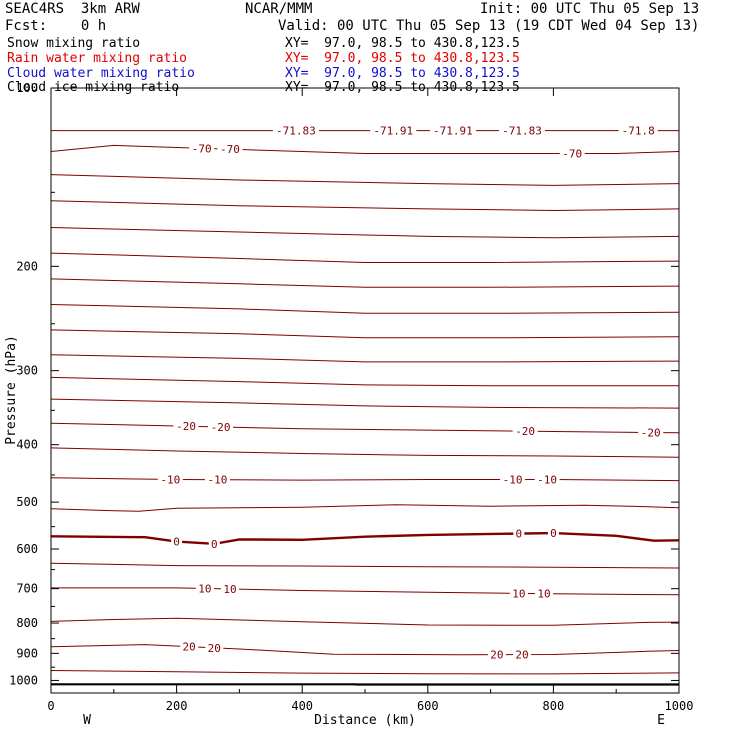  Describe the element at coordinates (177, 706) in the screenshot. I see `x-tick-label: 200` at that location.